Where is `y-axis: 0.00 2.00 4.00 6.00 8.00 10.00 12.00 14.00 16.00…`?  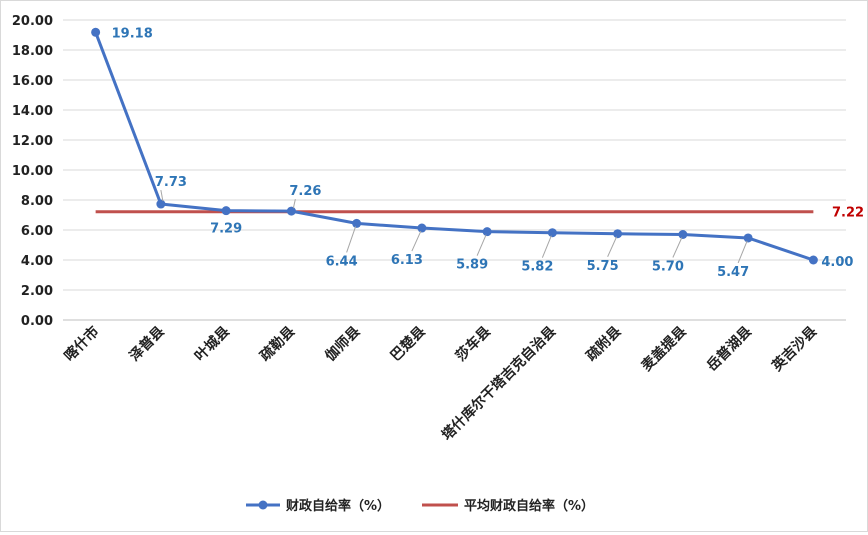
y-axis: 0.00 2.00 4.00 6.00 8.00 10.00 12.00 14.00 16.00… is located at coordinates (32, 171).